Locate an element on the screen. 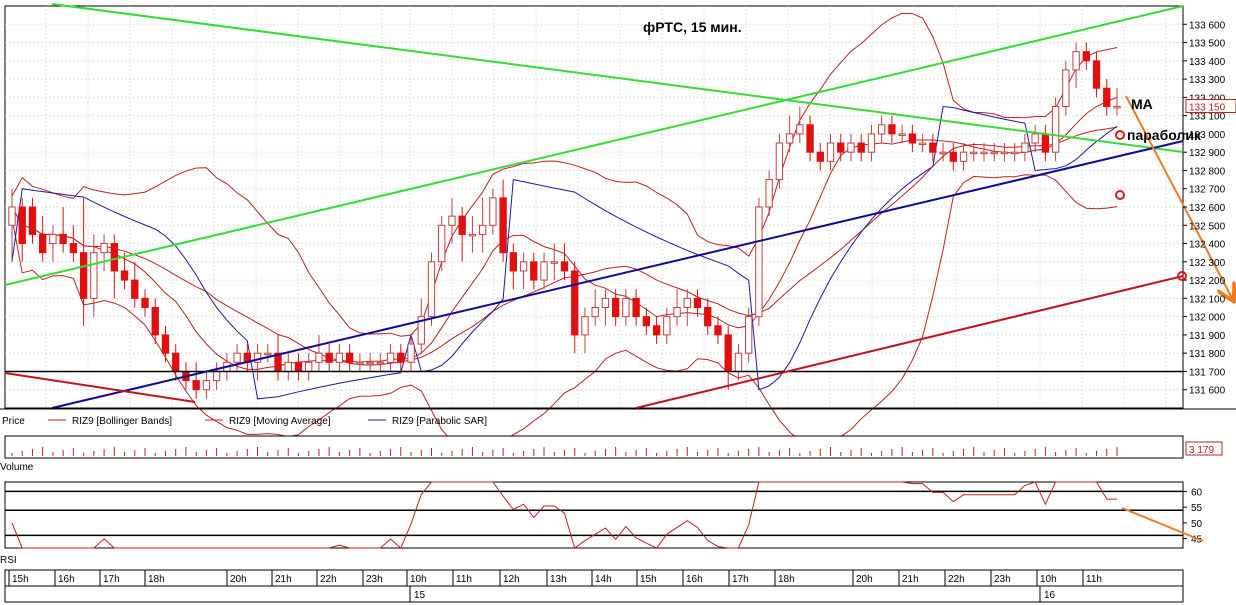 The height and width of the screenshot is (605, 1236). price-tick-label: 131 600 is located at coordinates (1207, 391).